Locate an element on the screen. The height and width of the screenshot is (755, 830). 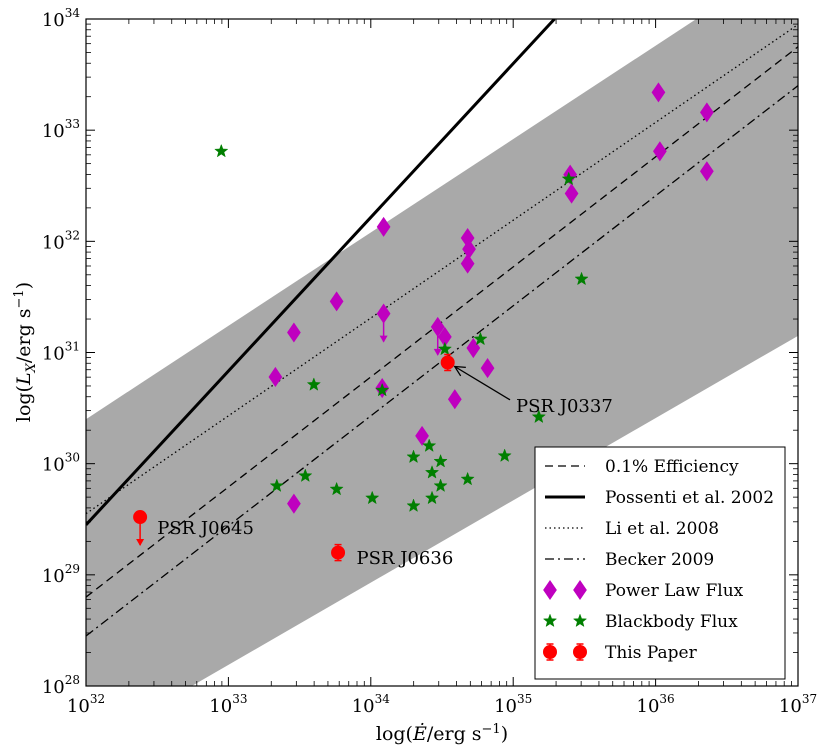
series-this-paper is located at coordinates (294, 457).